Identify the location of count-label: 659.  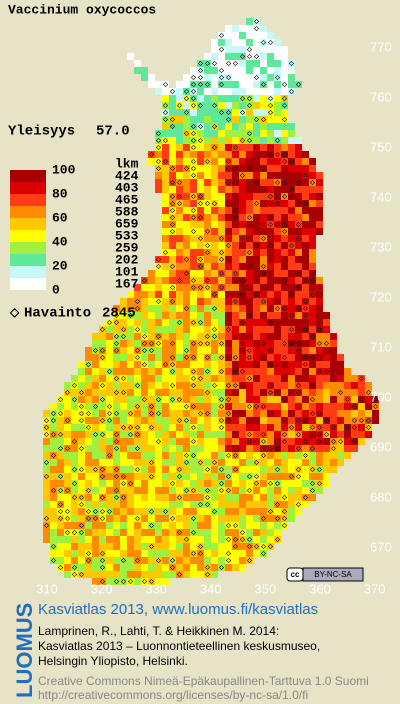
(127, 223).